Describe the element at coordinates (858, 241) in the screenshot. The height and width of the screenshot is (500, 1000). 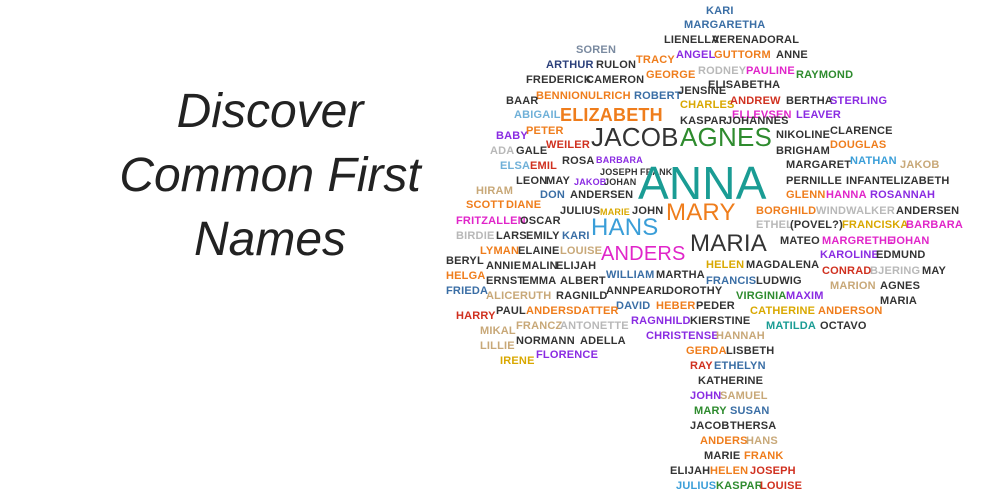
I see `cloud-word: MARGRETHE` at that location.